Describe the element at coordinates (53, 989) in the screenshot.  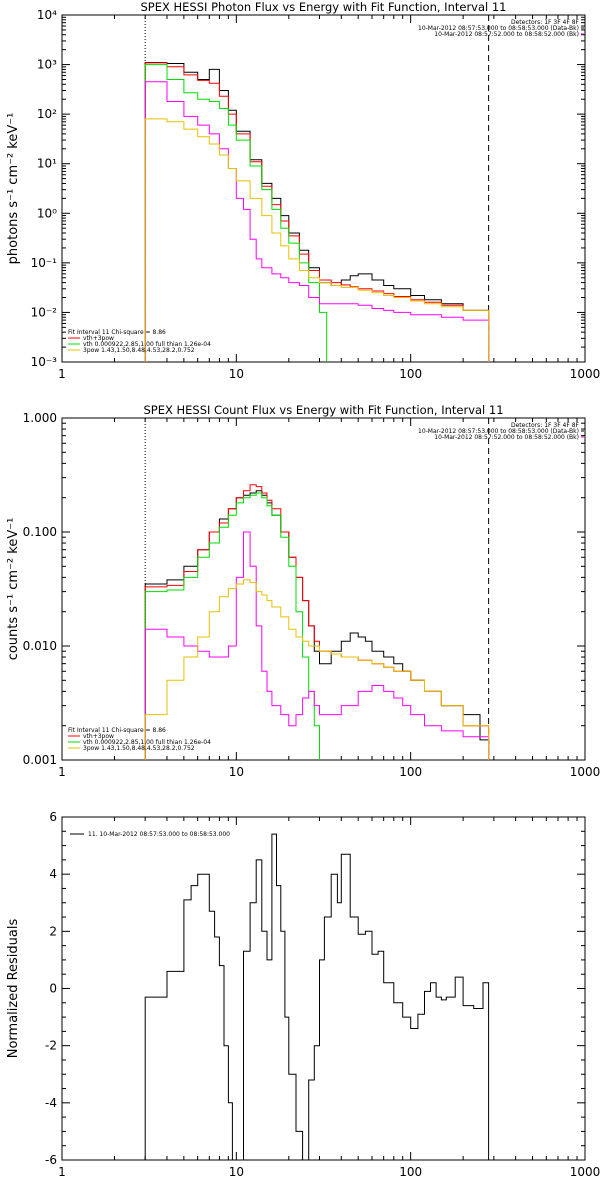
I see `y-tick-label: 0` at that location.